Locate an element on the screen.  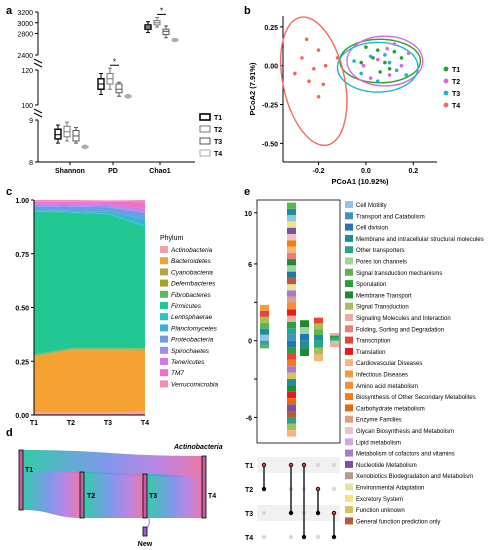
y-axis-title: PCoA2 (7.91%) is located at coordinates (252, 88).